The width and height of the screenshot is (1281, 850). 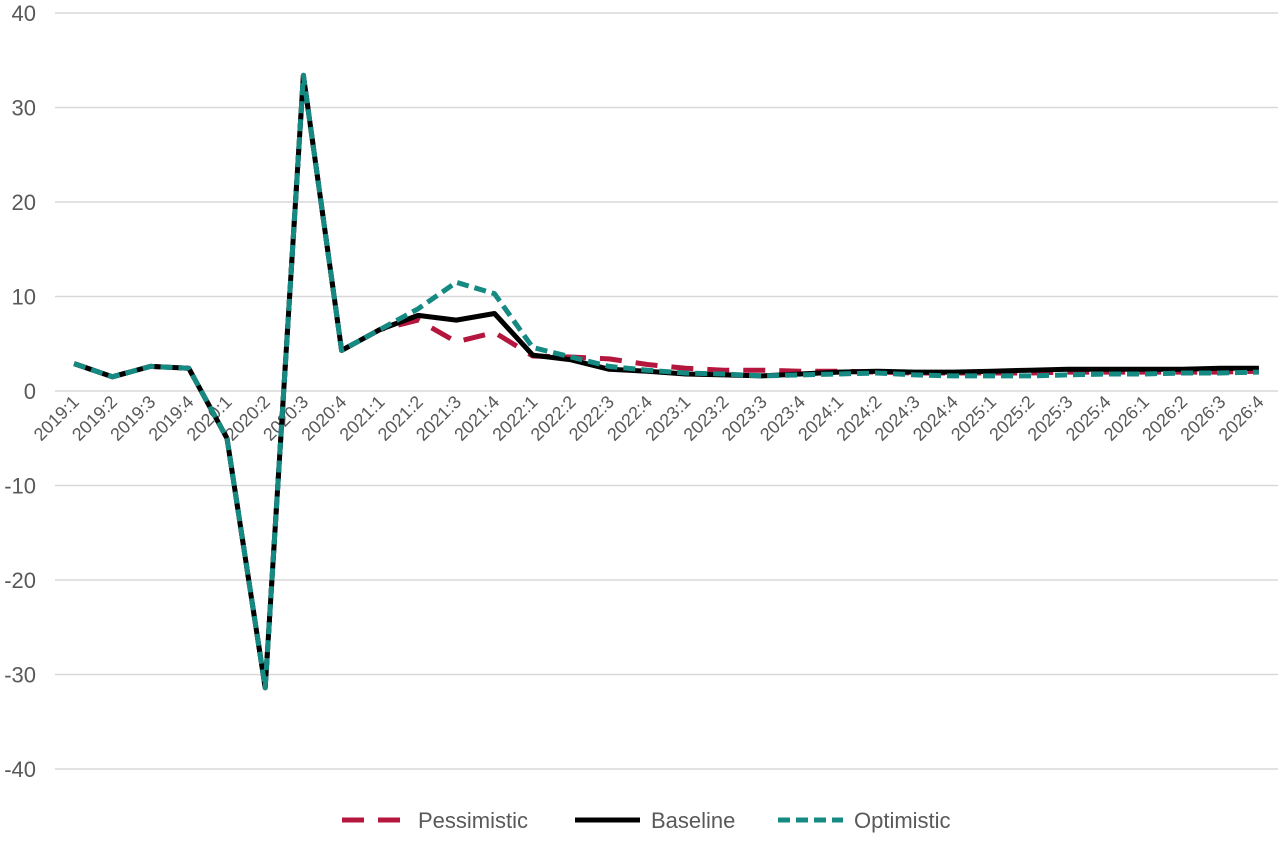 What do you see at coordinates (24, 202) in the screenshot?
I see `y-tick-label: 20` at bounding box center [24, 202].